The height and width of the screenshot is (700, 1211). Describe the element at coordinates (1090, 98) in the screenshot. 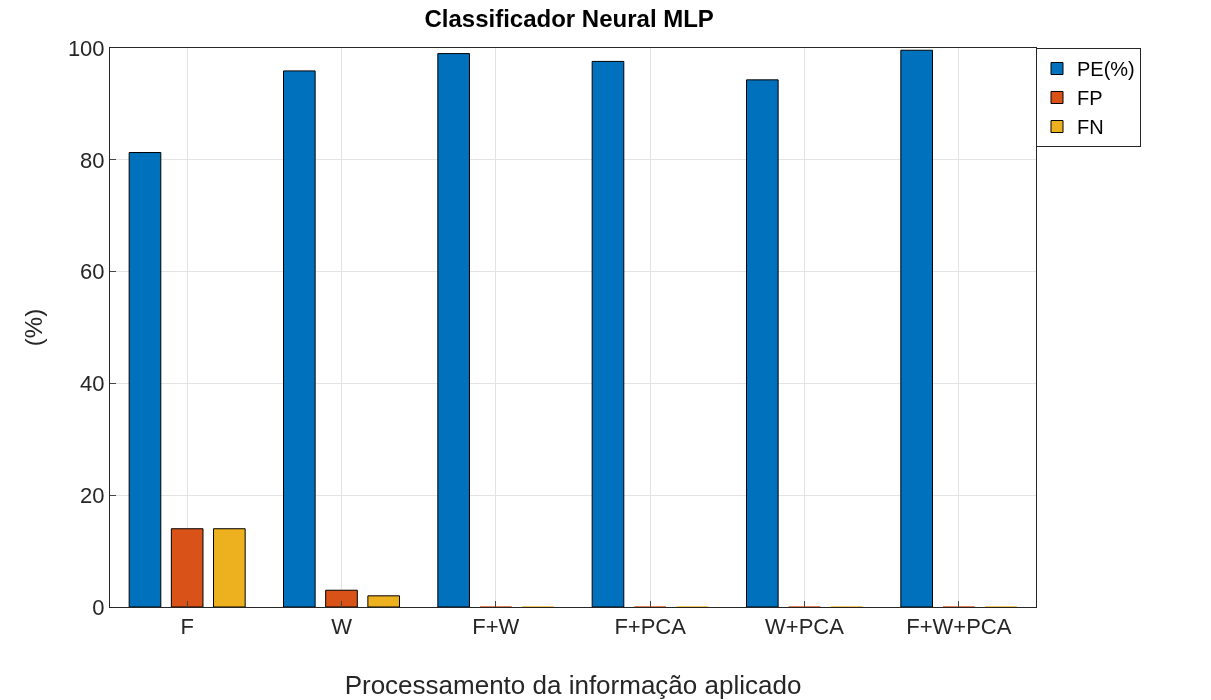

I see `legend-label: FP` at that location.